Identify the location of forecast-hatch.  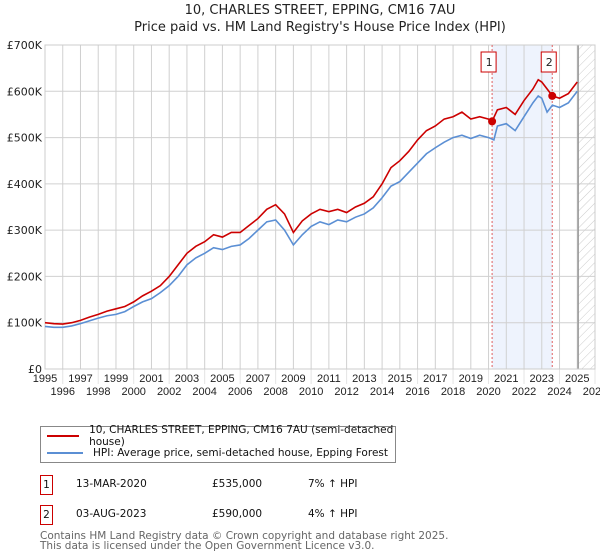
(586, 207).